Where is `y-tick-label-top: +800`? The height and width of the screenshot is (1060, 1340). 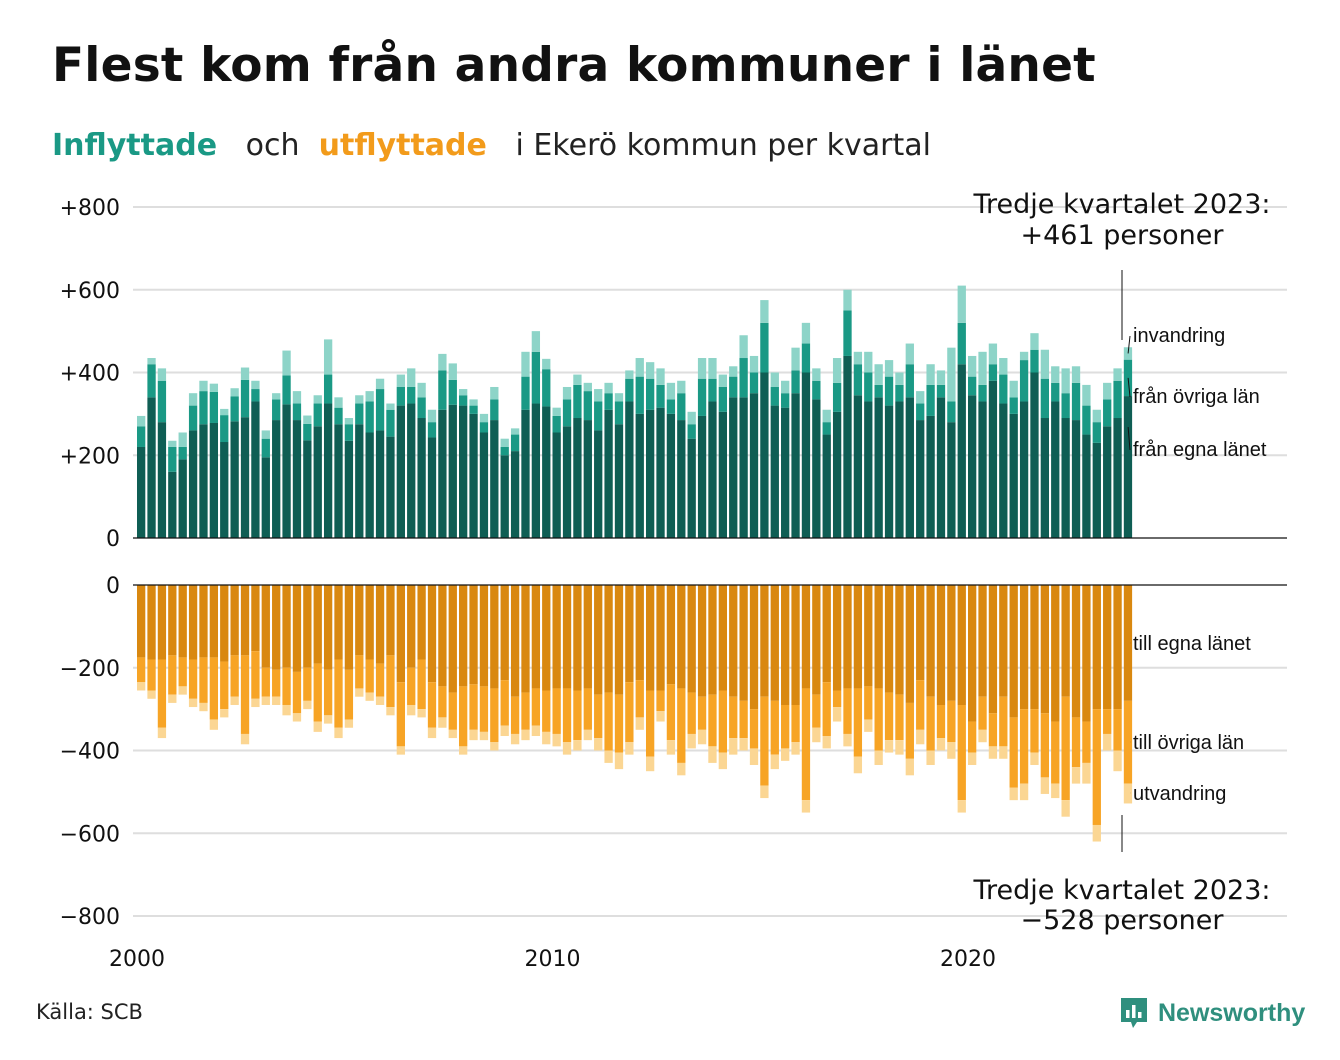 y-tick-label-top: +800 is located at coordinates (90, 208).